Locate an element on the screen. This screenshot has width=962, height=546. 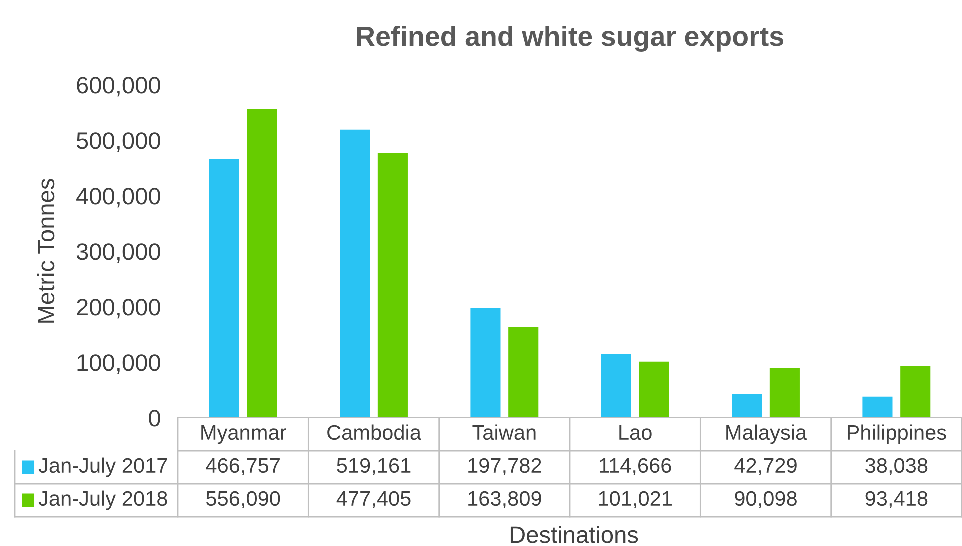
y-tick-label: 200,000 is located at coordinates (118, 309).